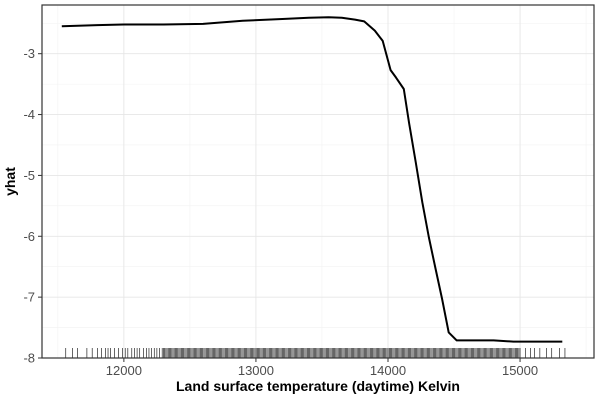  What do you see at coordinates (29, 114) in the screenshot?
I see `y-tick-label: -4` at bounding box center [29, 114].